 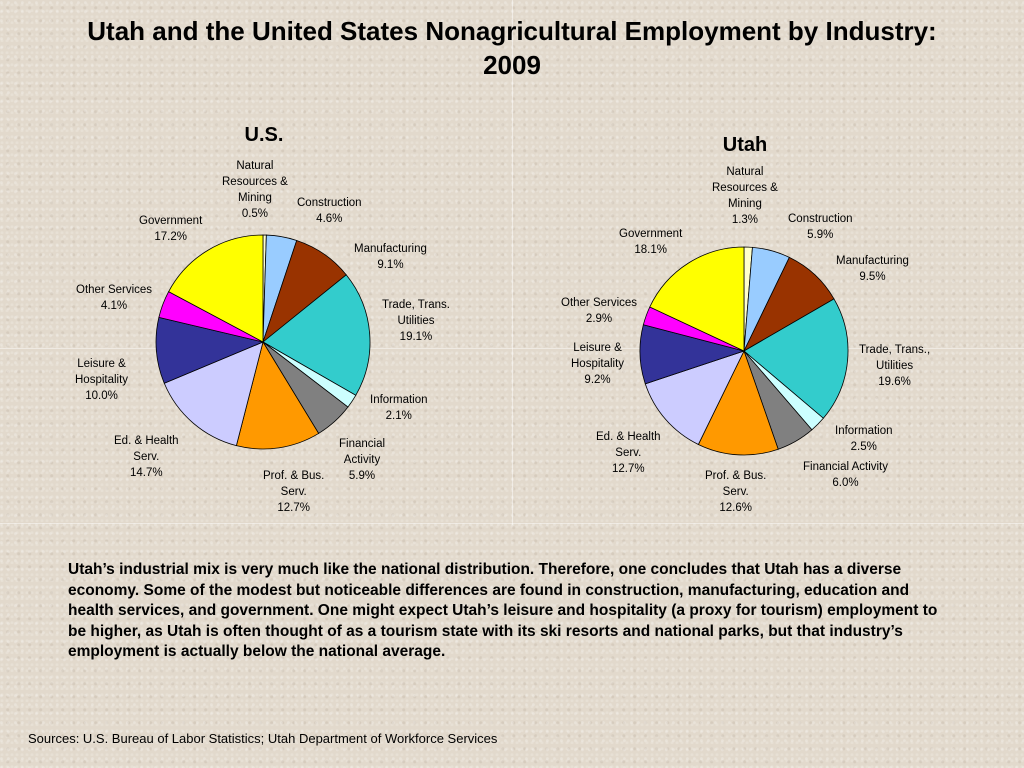 What do you see at coordinates (329, 211) in the screenshot?
I see `us-label-construction: Construction 4.6%` at bounding box center [329, 211].